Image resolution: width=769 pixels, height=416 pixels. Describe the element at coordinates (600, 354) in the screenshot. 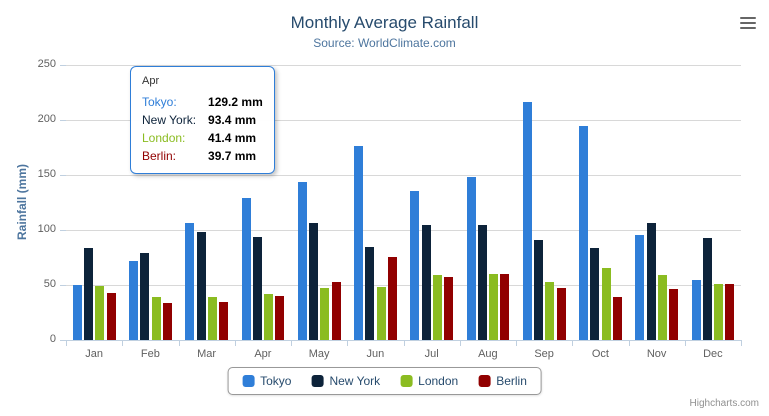

I see `x-axis-label: Oct` at that location.